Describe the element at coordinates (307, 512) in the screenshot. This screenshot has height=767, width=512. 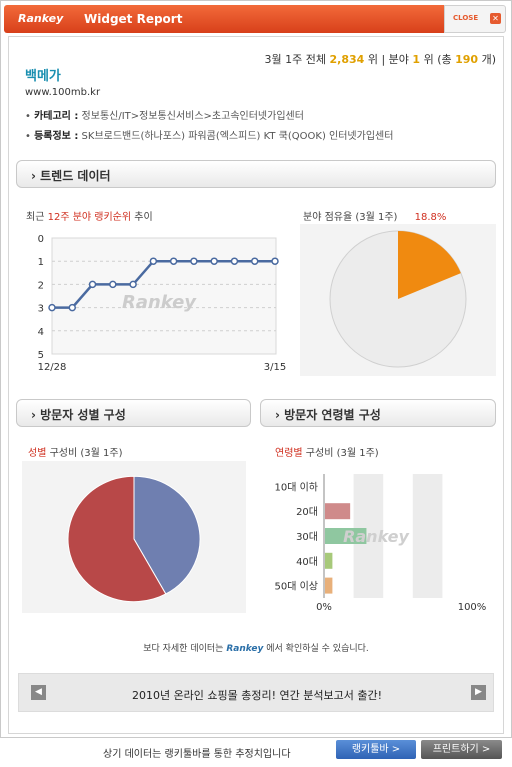
I see `age-category-label: 20대` at that location.